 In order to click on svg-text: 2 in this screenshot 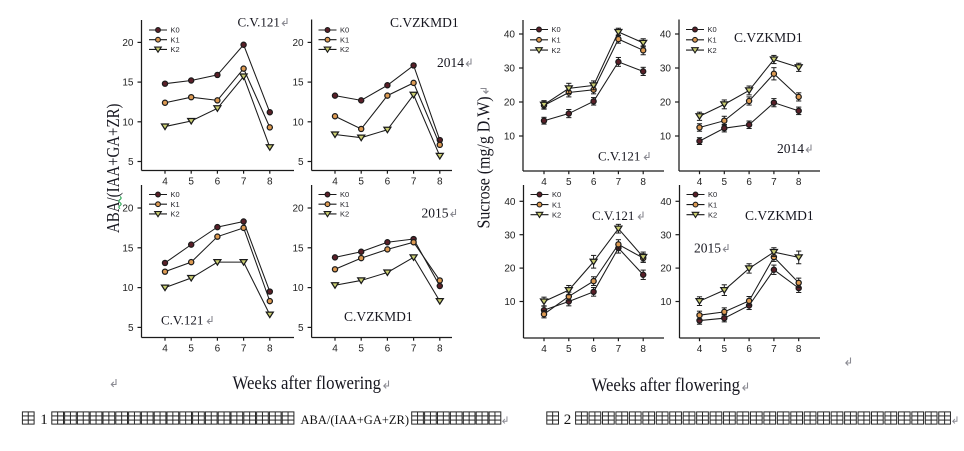, I will do `click(568, 420)`.